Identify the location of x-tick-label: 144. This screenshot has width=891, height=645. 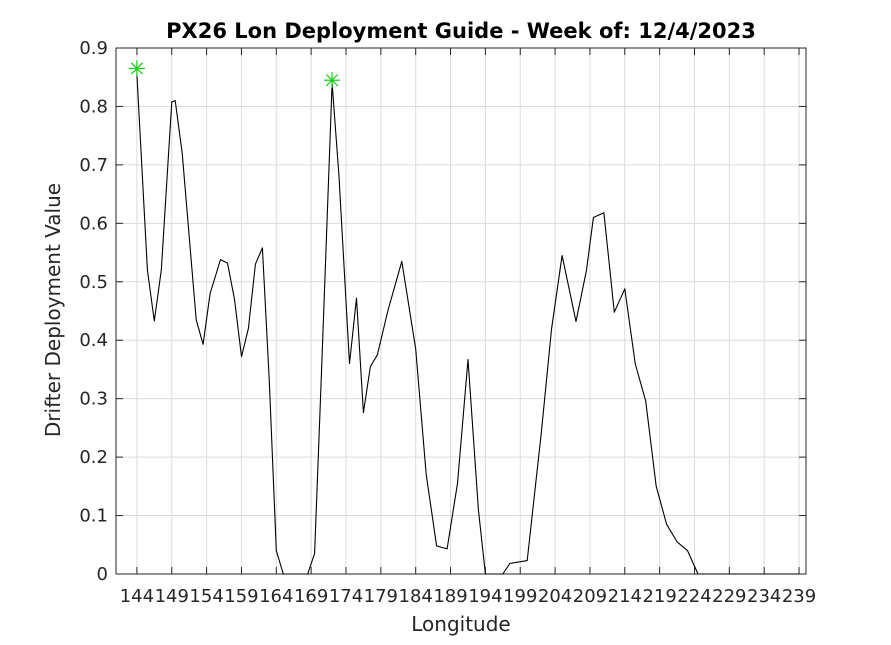
(137, 596).